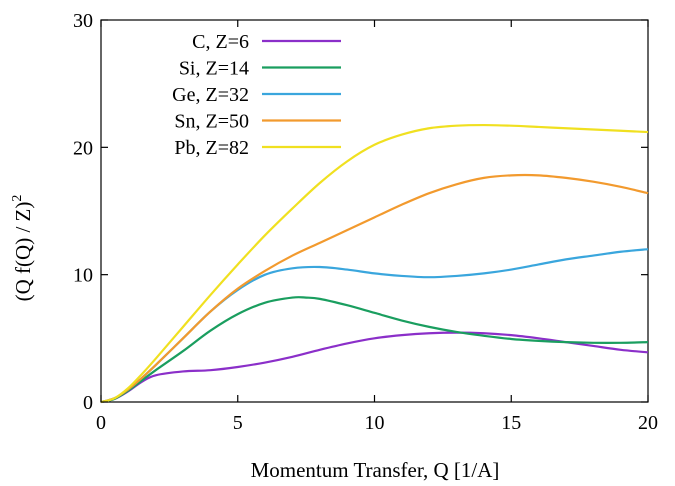 The height and width of the screenshot is (486, 675). What do you see at coordinates (648, 423) in the screenshot?
I see `x-tick-label-4: 20` at bounding box center [648, 423].